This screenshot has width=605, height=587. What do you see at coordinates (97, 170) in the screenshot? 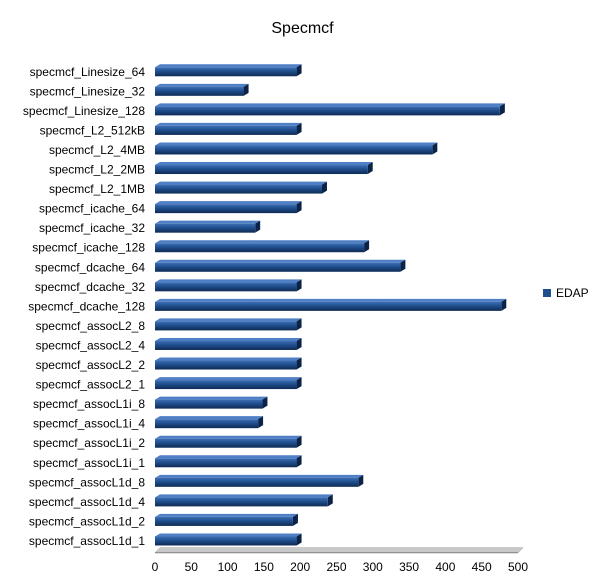
I see `category-label: specmcf_L2_2MB` at bounding box center [97, 170].